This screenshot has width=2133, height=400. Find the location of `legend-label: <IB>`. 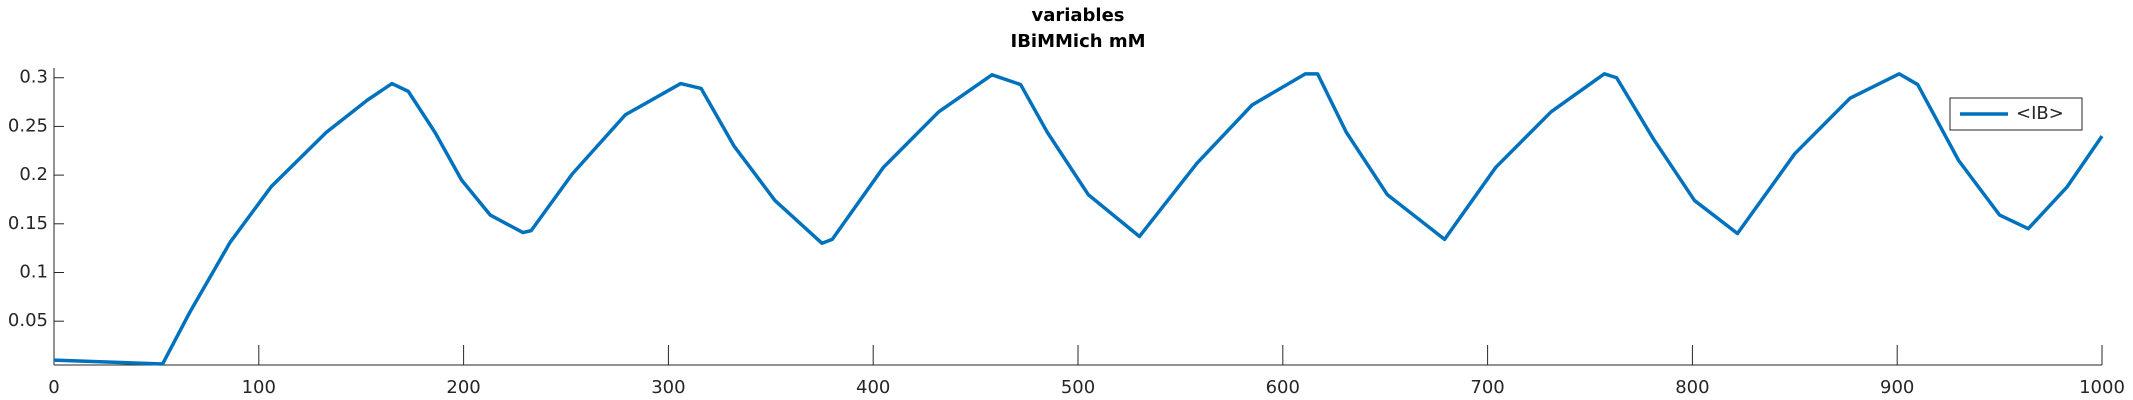

legend-label: <IB> is located at coordinates (2040, 113).